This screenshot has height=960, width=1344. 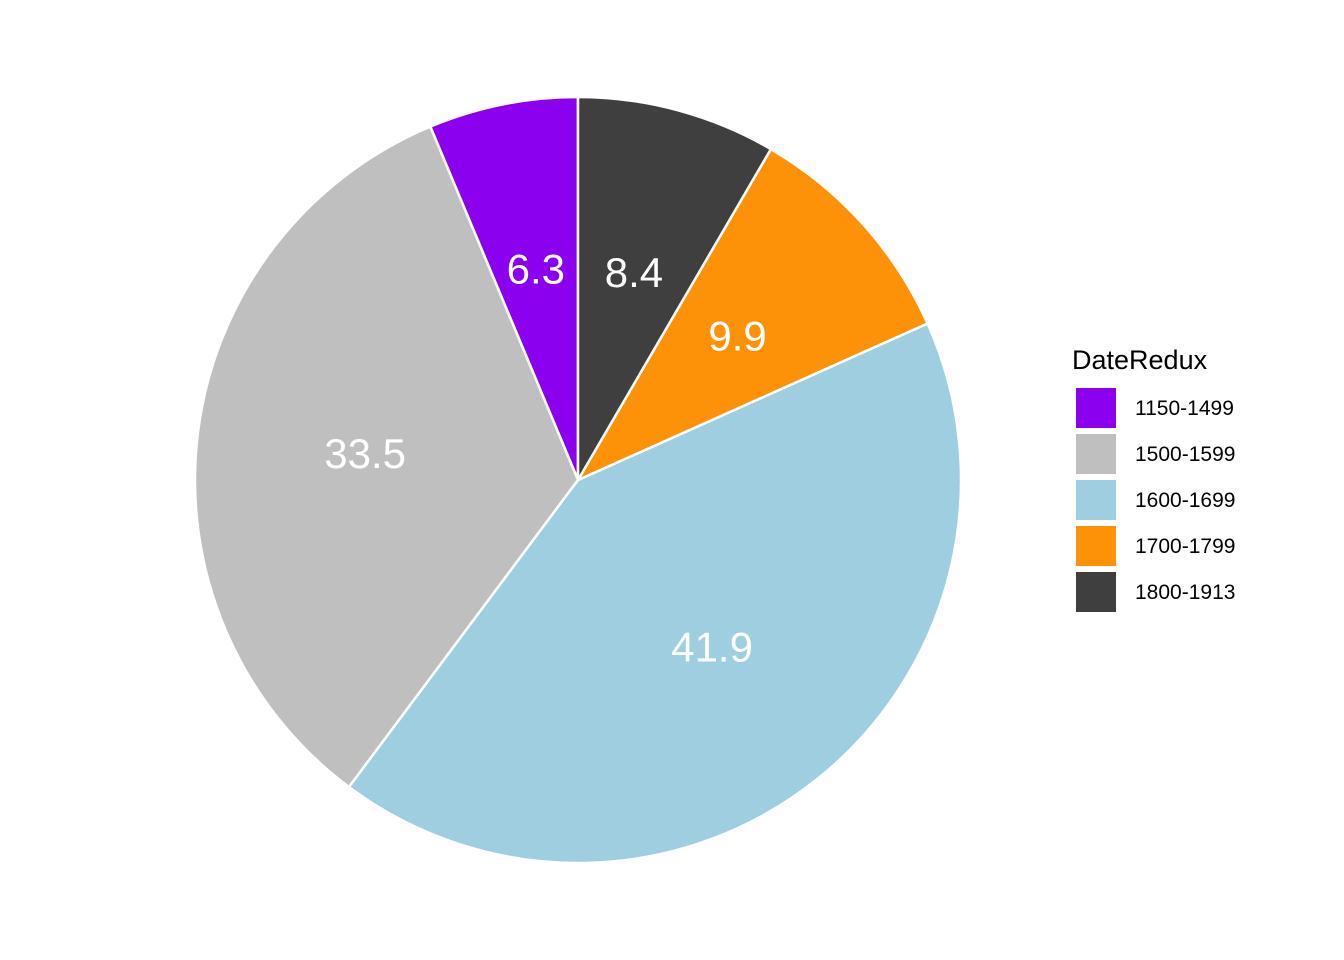 I want to click on legend-label-1700-1799: 1700-1799, so click(x=1185, y=546).